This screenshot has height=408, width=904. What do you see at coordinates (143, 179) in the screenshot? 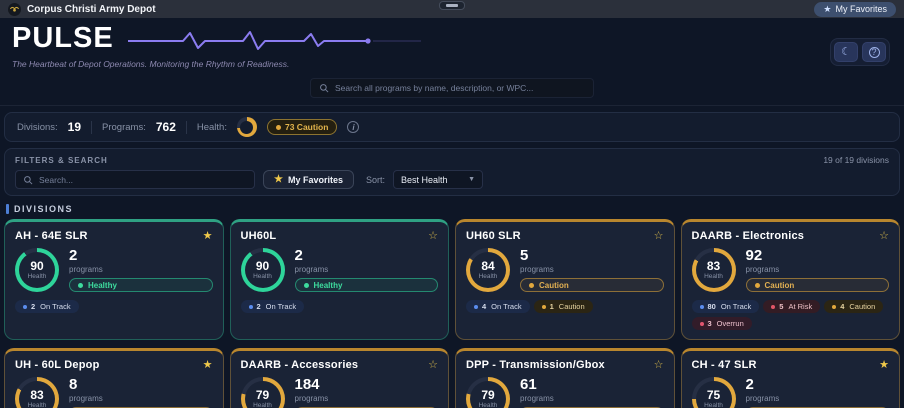
I see `filter-search-input` at bounding box center [143, 179].